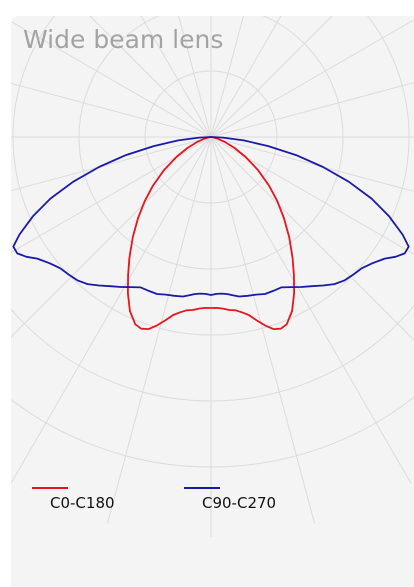 This screenshot has width=414, height=587. I want to click on chart-title: Wide beam lens, so click(123, 39).